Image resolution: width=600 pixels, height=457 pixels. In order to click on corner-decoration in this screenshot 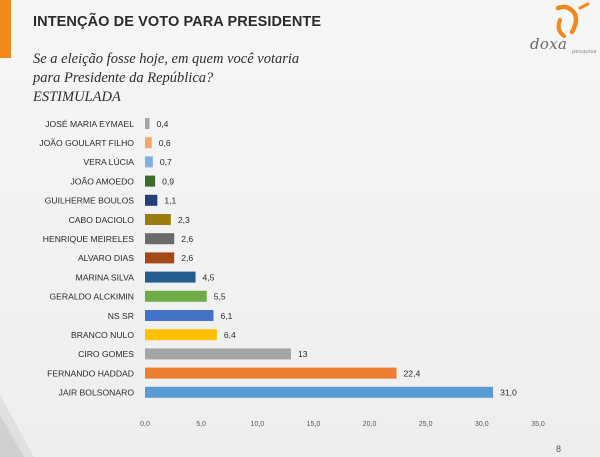, I will do `click(17, 426)`.